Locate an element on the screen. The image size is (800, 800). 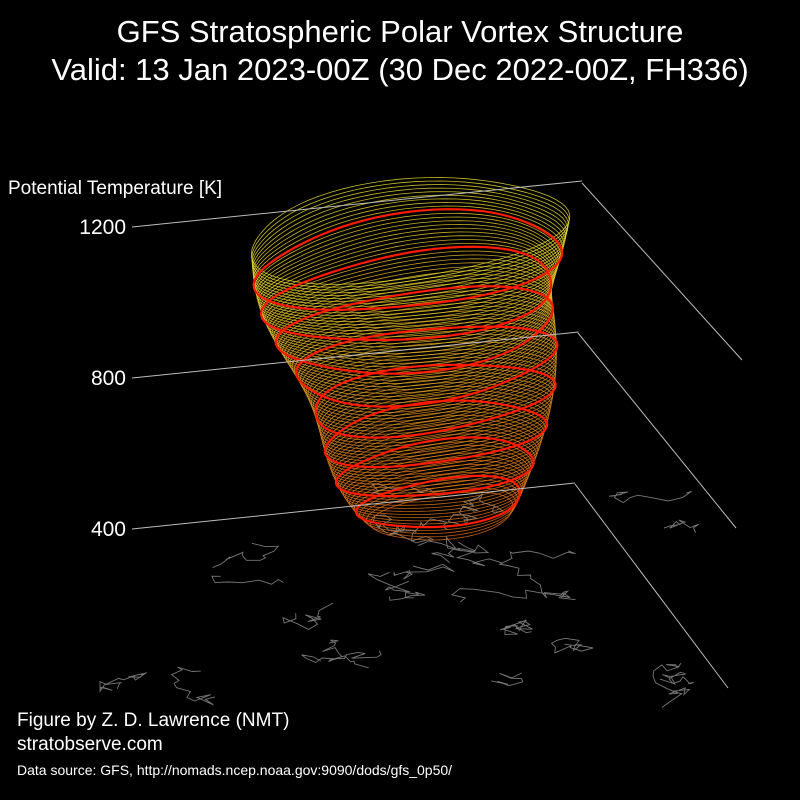
z-tick-label-800: 800 is located at coordinates (108, 378).